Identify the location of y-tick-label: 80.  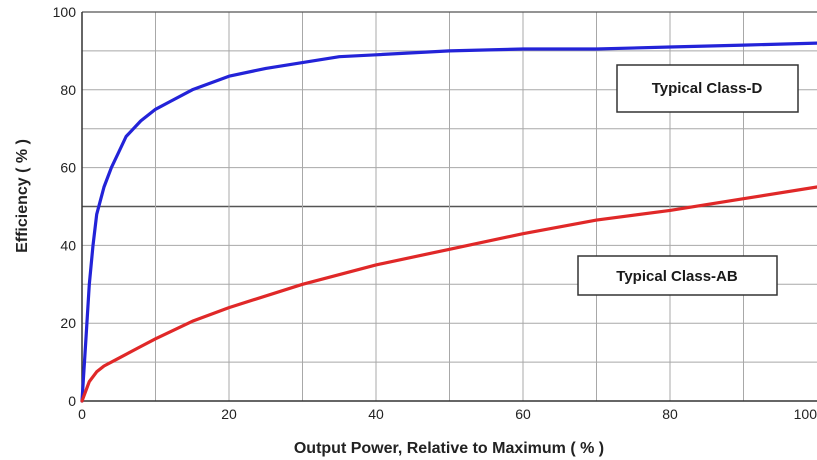
(68, 90).